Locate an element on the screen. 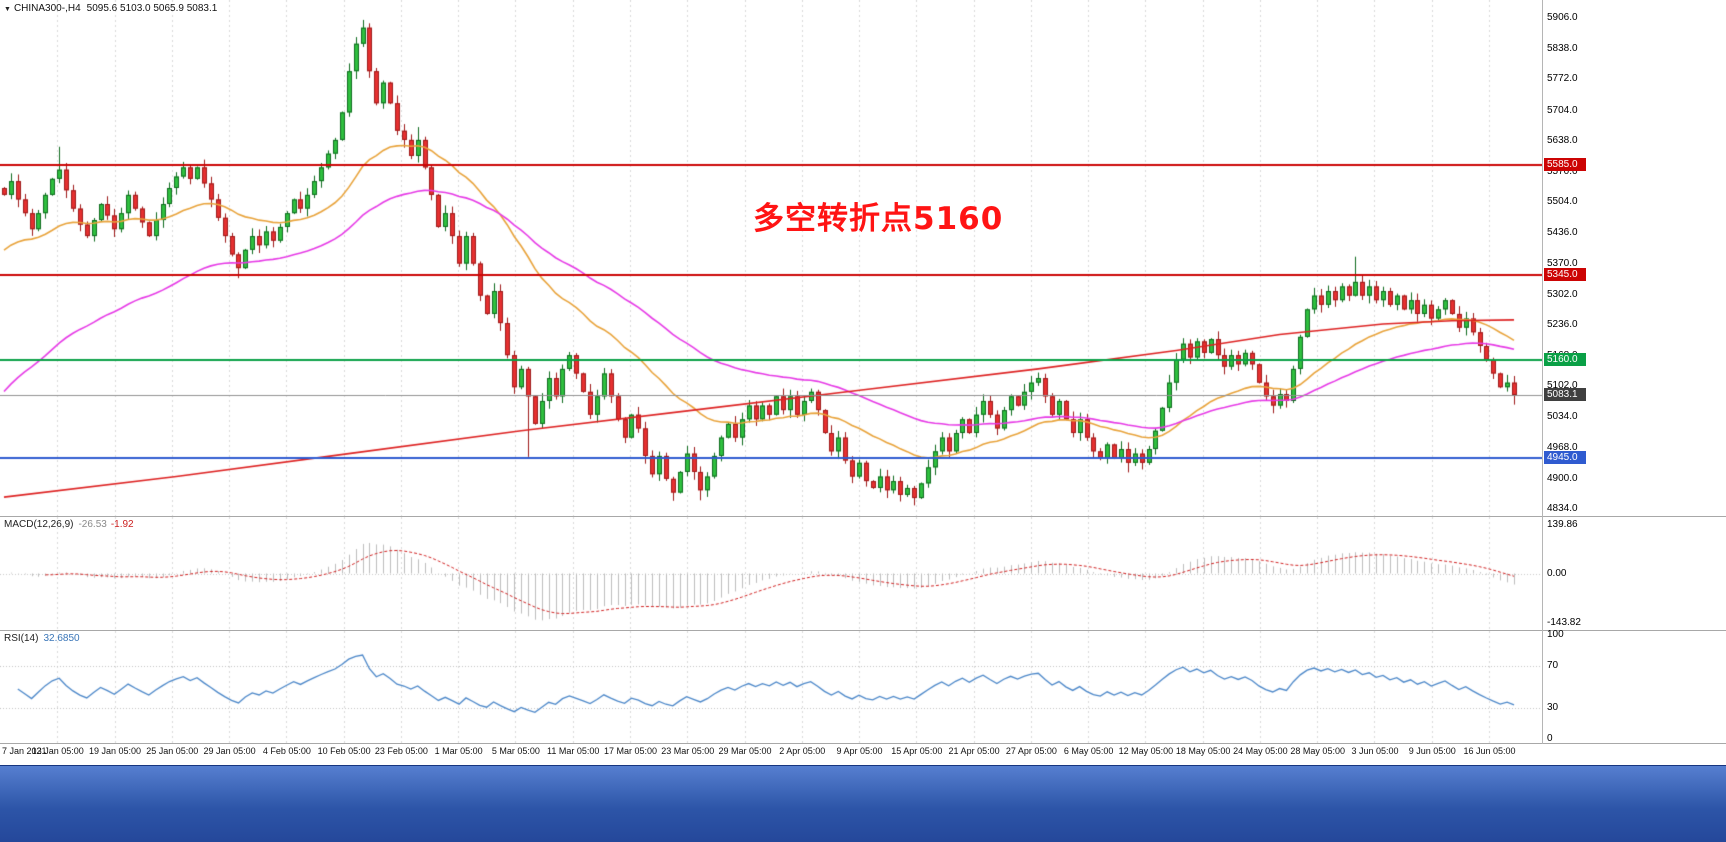 This screenshot has width=1726, height=842. time-axis-label: 7 Jan 2021 is located at coordinates (24, 751).